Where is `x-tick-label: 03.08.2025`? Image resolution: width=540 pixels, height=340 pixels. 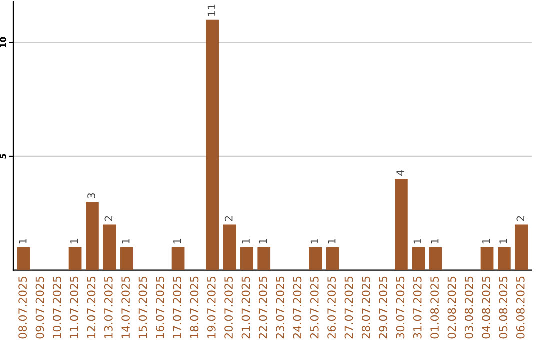
x-tick-label: 03.08.2025 is located at coordinates (469, 307).